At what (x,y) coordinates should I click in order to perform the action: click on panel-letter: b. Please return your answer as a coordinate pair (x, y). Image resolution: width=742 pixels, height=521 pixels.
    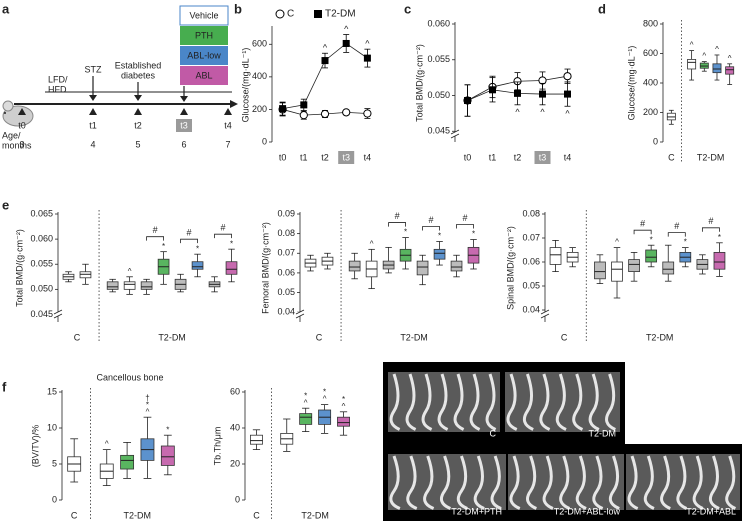
    Looking at the image, I should click on (238, 8).